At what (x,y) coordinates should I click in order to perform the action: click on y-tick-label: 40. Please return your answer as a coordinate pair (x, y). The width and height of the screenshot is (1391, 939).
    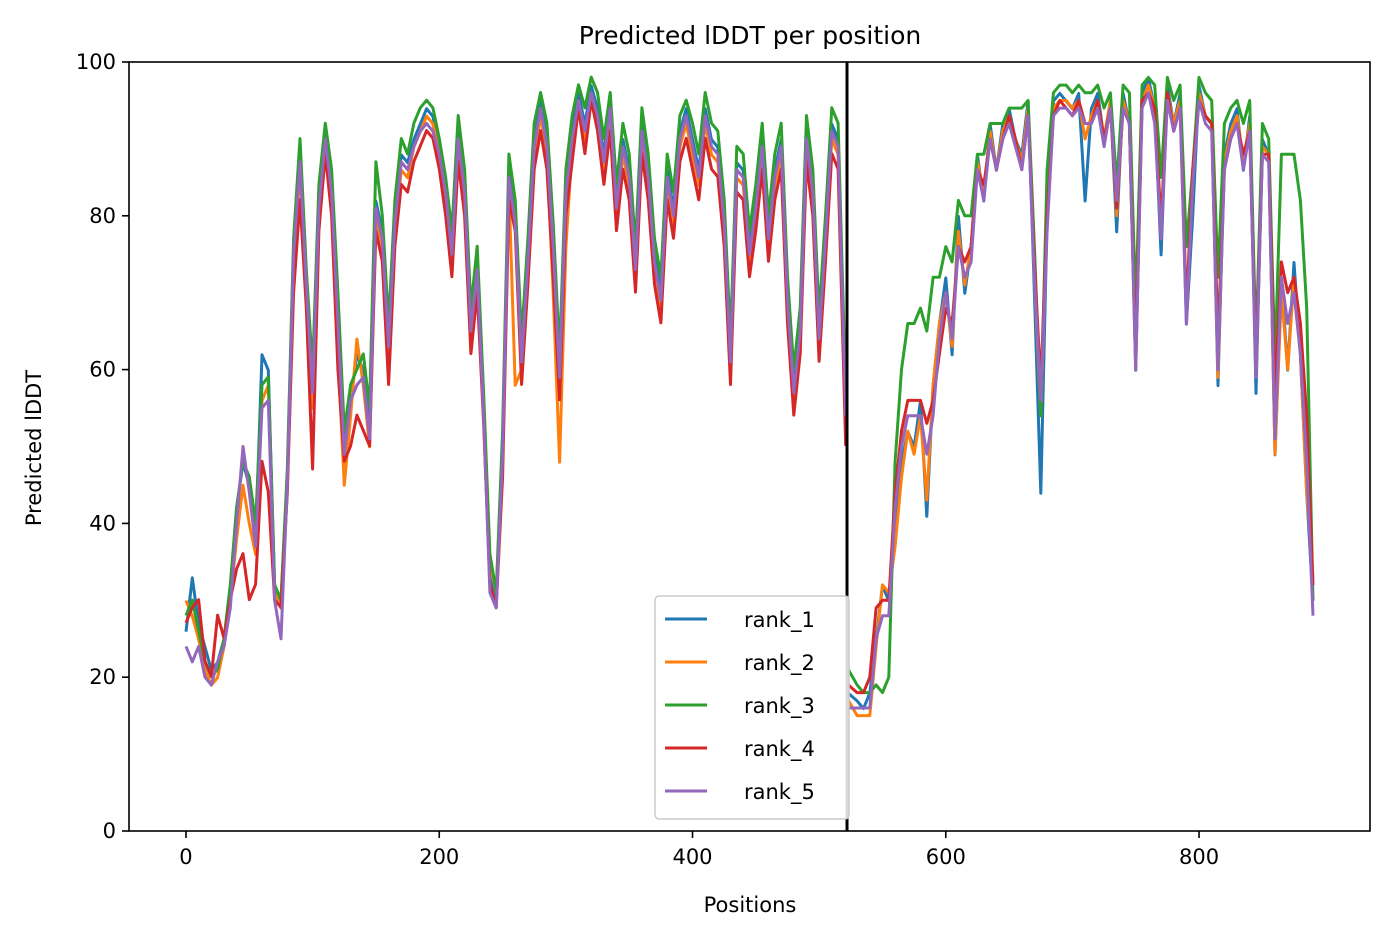
    Looking at the image, I should click on (102, 523).